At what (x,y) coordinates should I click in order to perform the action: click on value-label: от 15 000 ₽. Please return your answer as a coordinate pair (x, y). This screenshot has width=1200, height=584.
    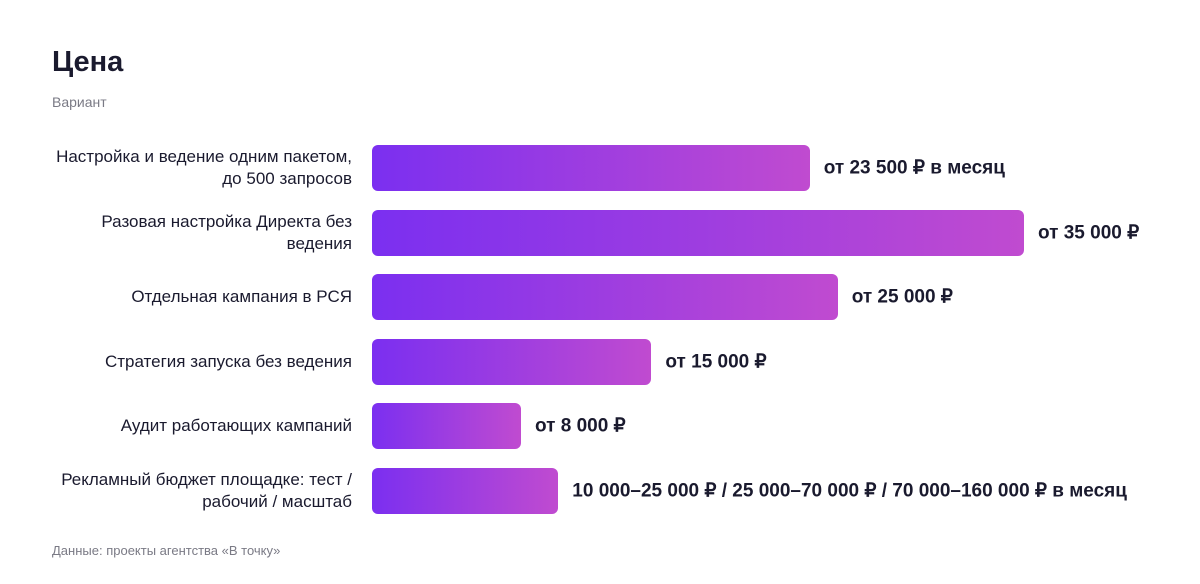
    Looking at the image, I should click on (716, 362).